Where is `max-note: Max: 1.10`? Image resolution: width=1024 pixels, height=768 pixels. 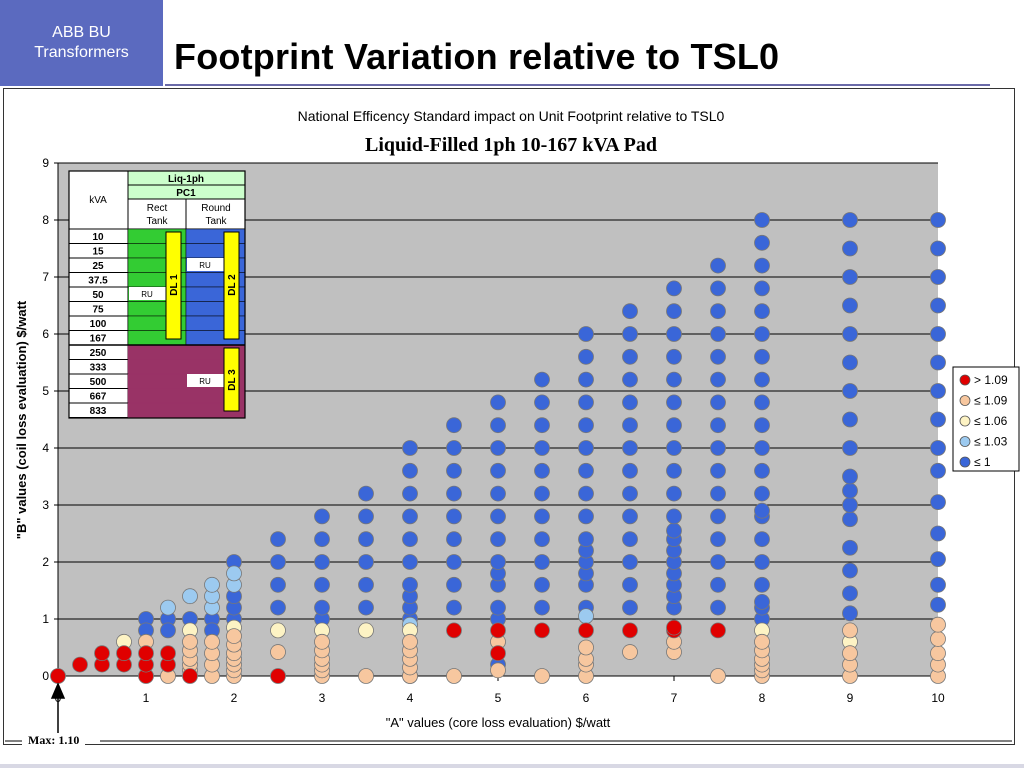 max-note: Max: 1.10 is located at coordinates (54, 740).